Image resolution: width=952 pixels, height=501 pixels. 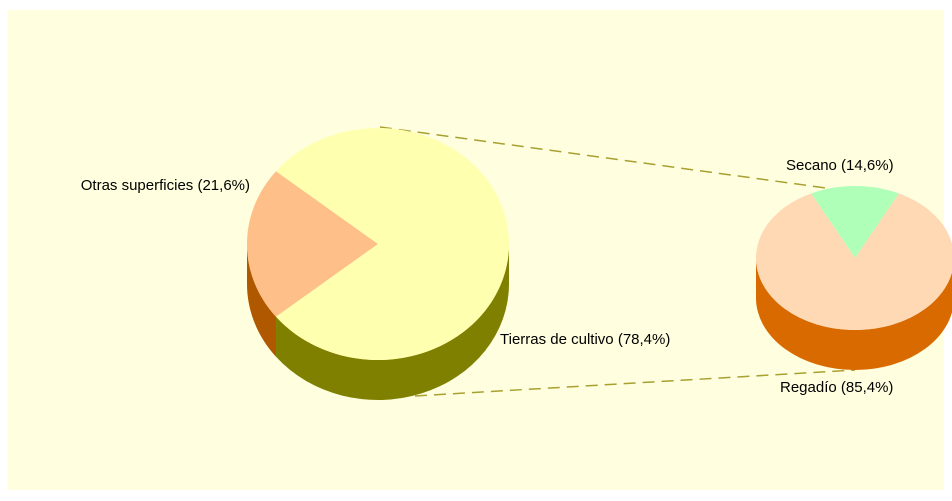 I want to click on category-name: Tierras de cultivo, so click(x=557, y=339).